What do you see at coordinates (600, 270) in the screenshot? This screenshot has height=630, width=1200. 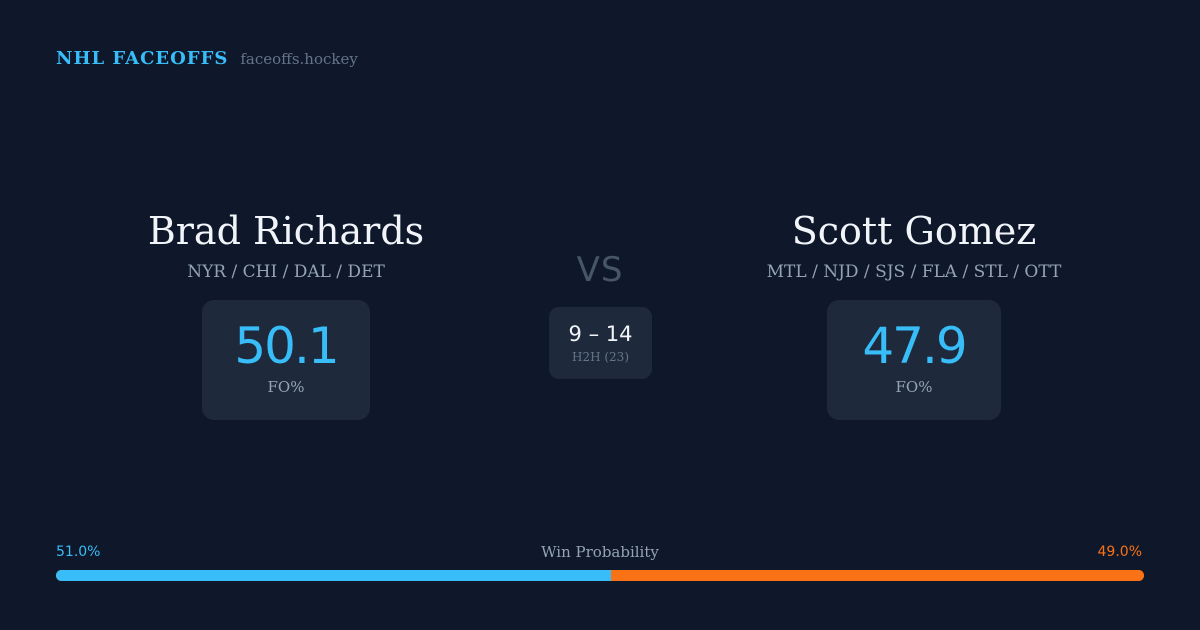 I see `versus-label: VS` at bounding box center [600, 270].